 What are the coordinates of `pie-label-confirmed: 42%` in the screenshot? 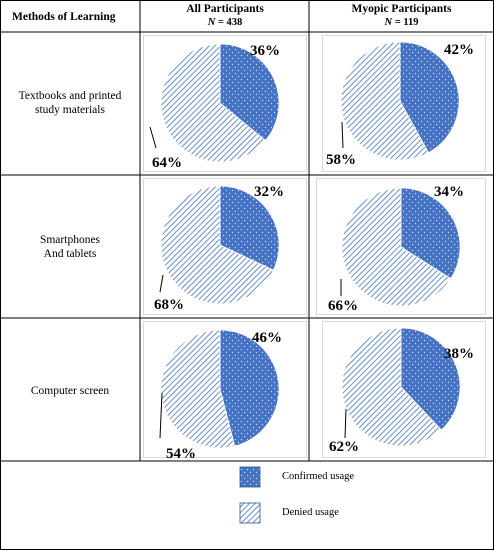 It's located at (459, 50).